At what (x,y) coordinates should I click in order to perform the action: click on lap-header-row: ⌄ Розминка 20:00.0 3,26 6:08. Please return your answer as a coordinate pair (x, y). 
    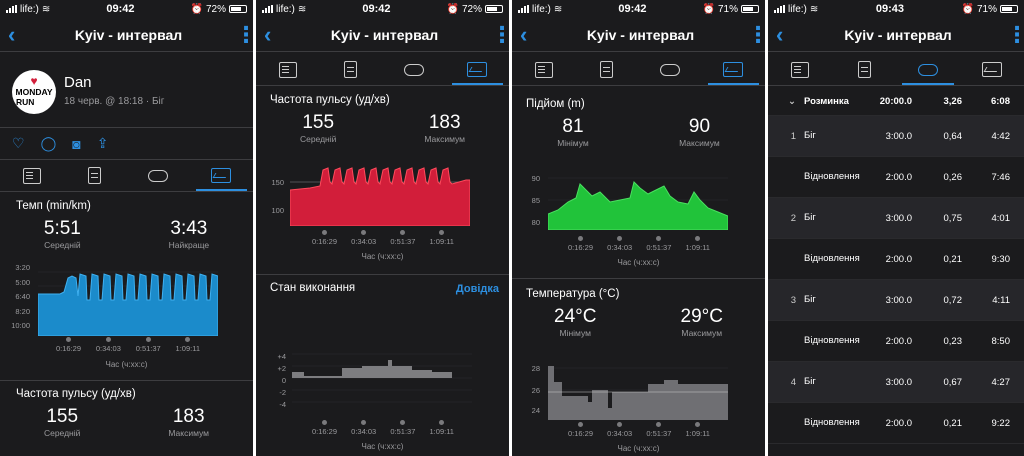
    Looking at the image, I should click on (896, 102).